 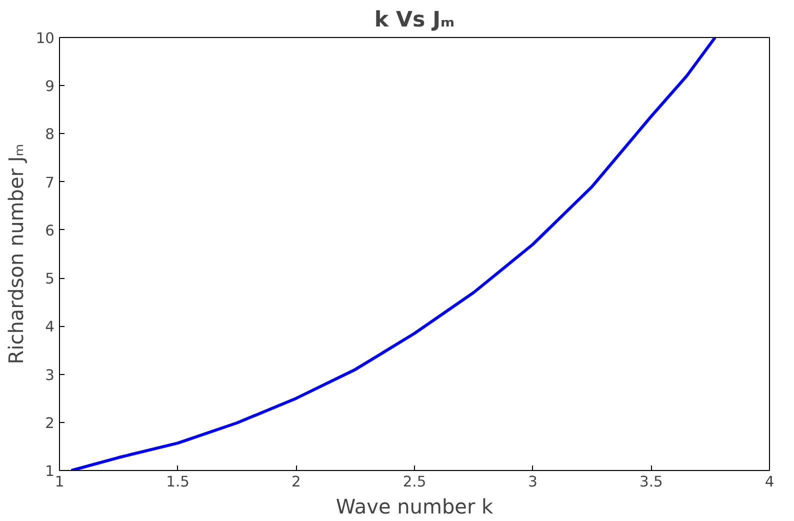 I want to click on y-tick-label: 6, so click(x=50, y=231).